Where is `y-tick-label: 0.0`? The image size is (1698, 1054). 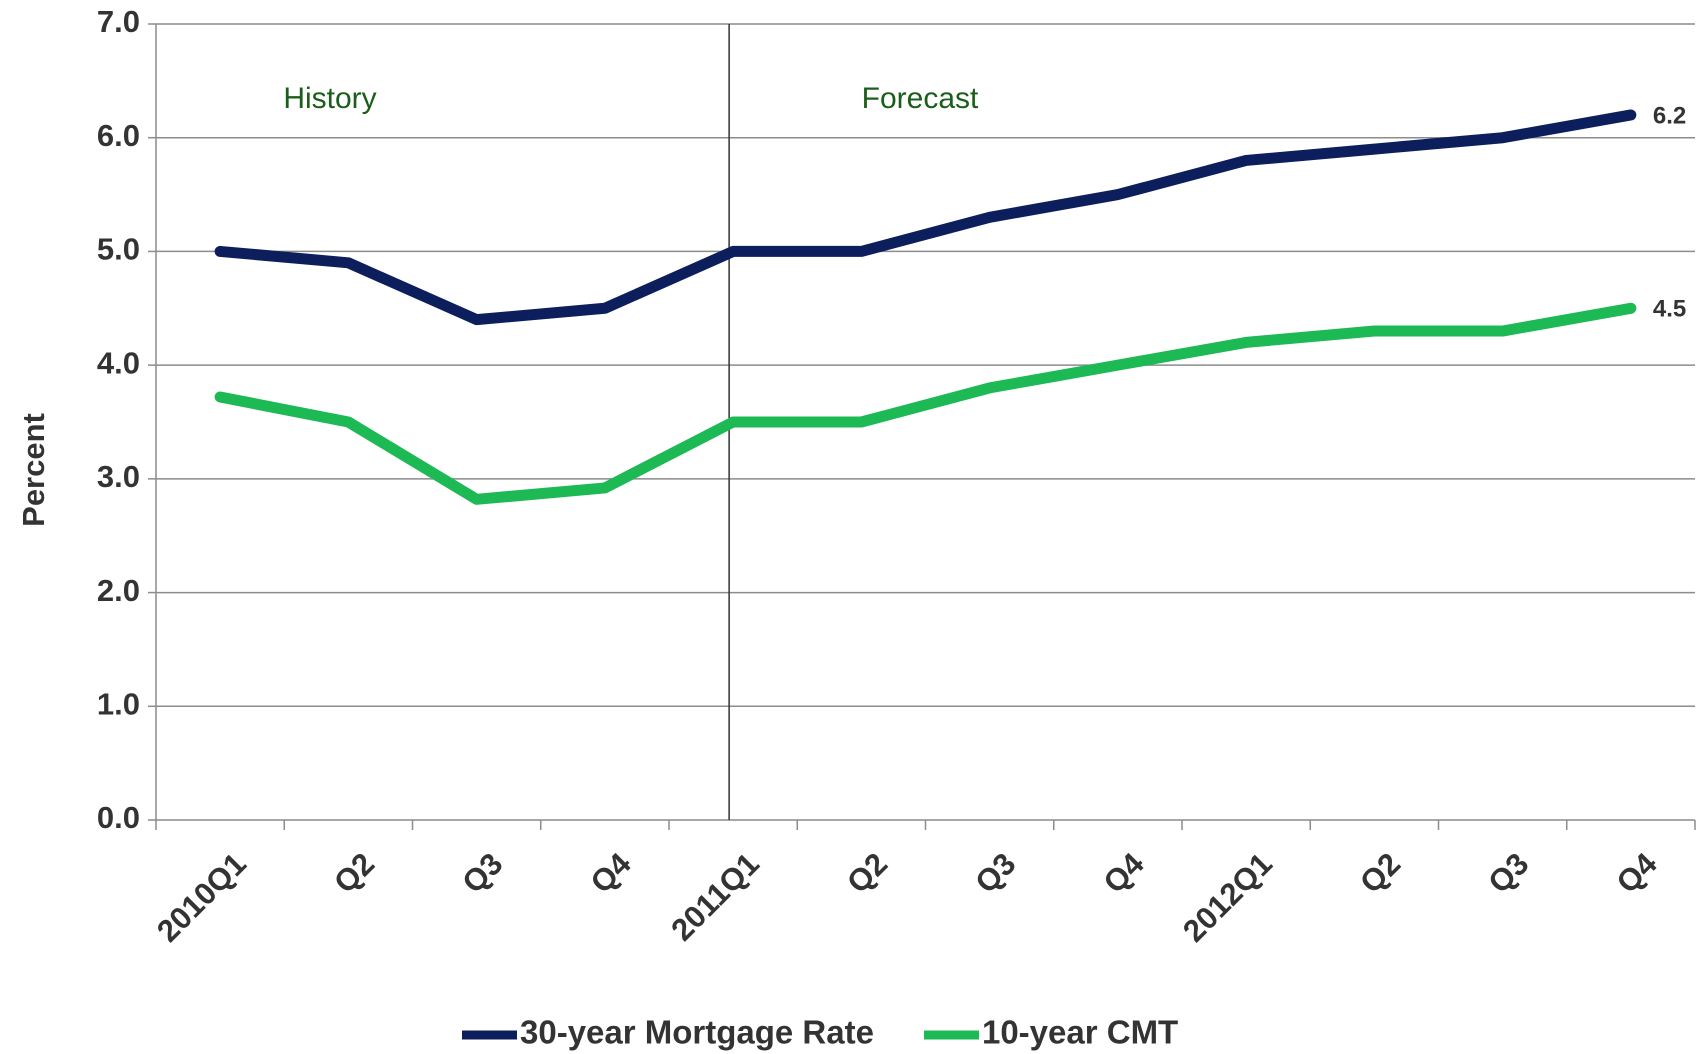 y-tick-label: 0.0 is located at coordinates (118, 817).